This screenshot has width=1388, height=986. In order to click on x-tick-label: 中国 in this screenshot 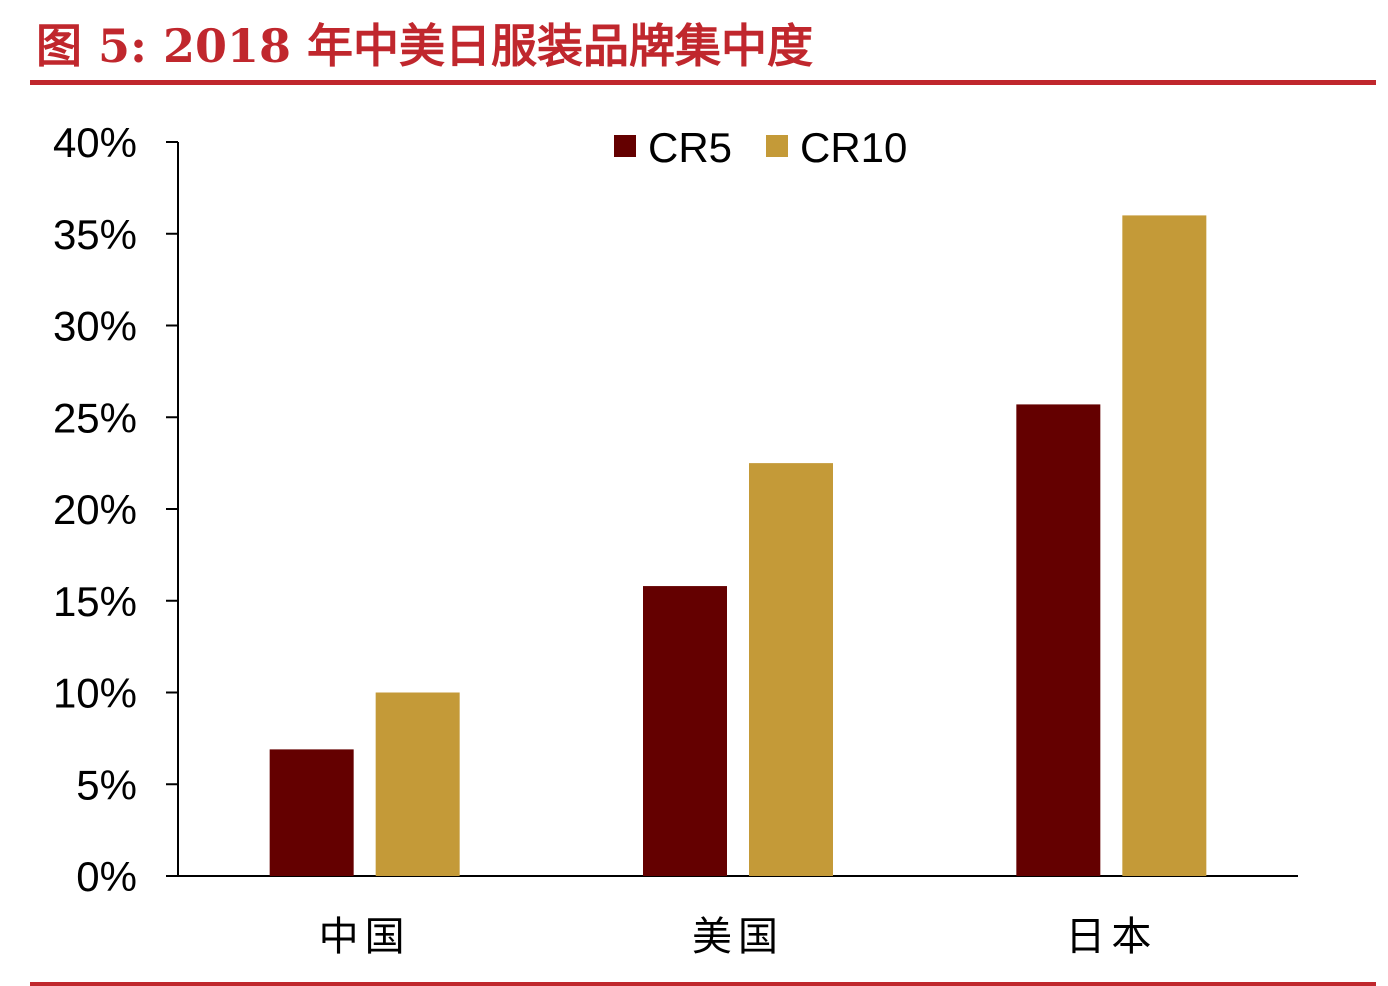, I will do `click(365, 937)`.